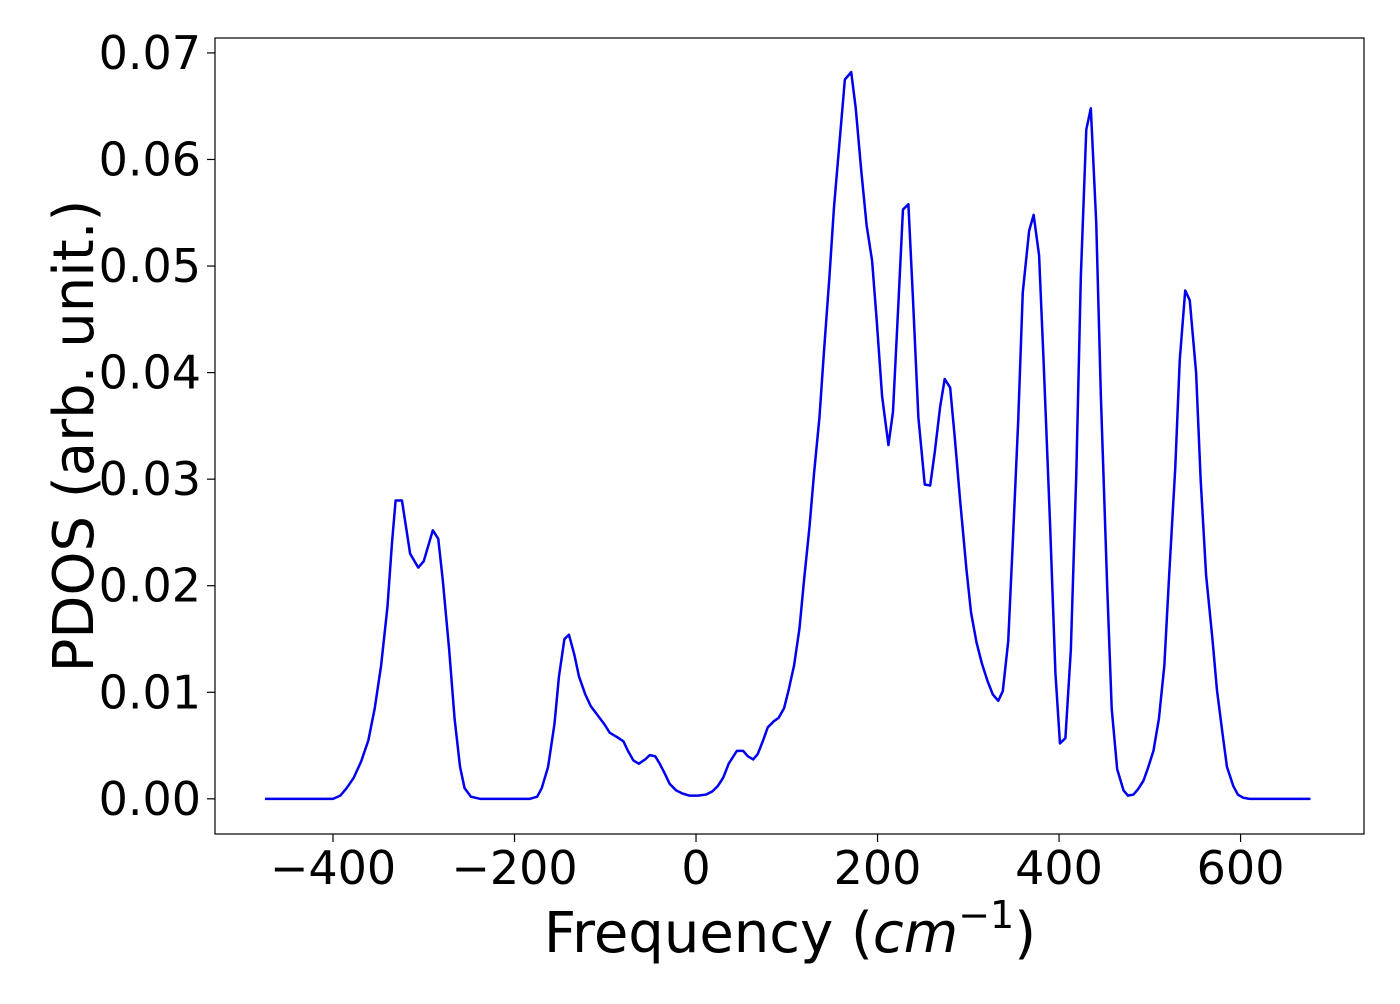 This screenshot has height=1004, width=1400. What do you see at coordinates (150, 799) in the screenshot?
I see `y-tick-label: 0.00` at bounding box center [150, 799].